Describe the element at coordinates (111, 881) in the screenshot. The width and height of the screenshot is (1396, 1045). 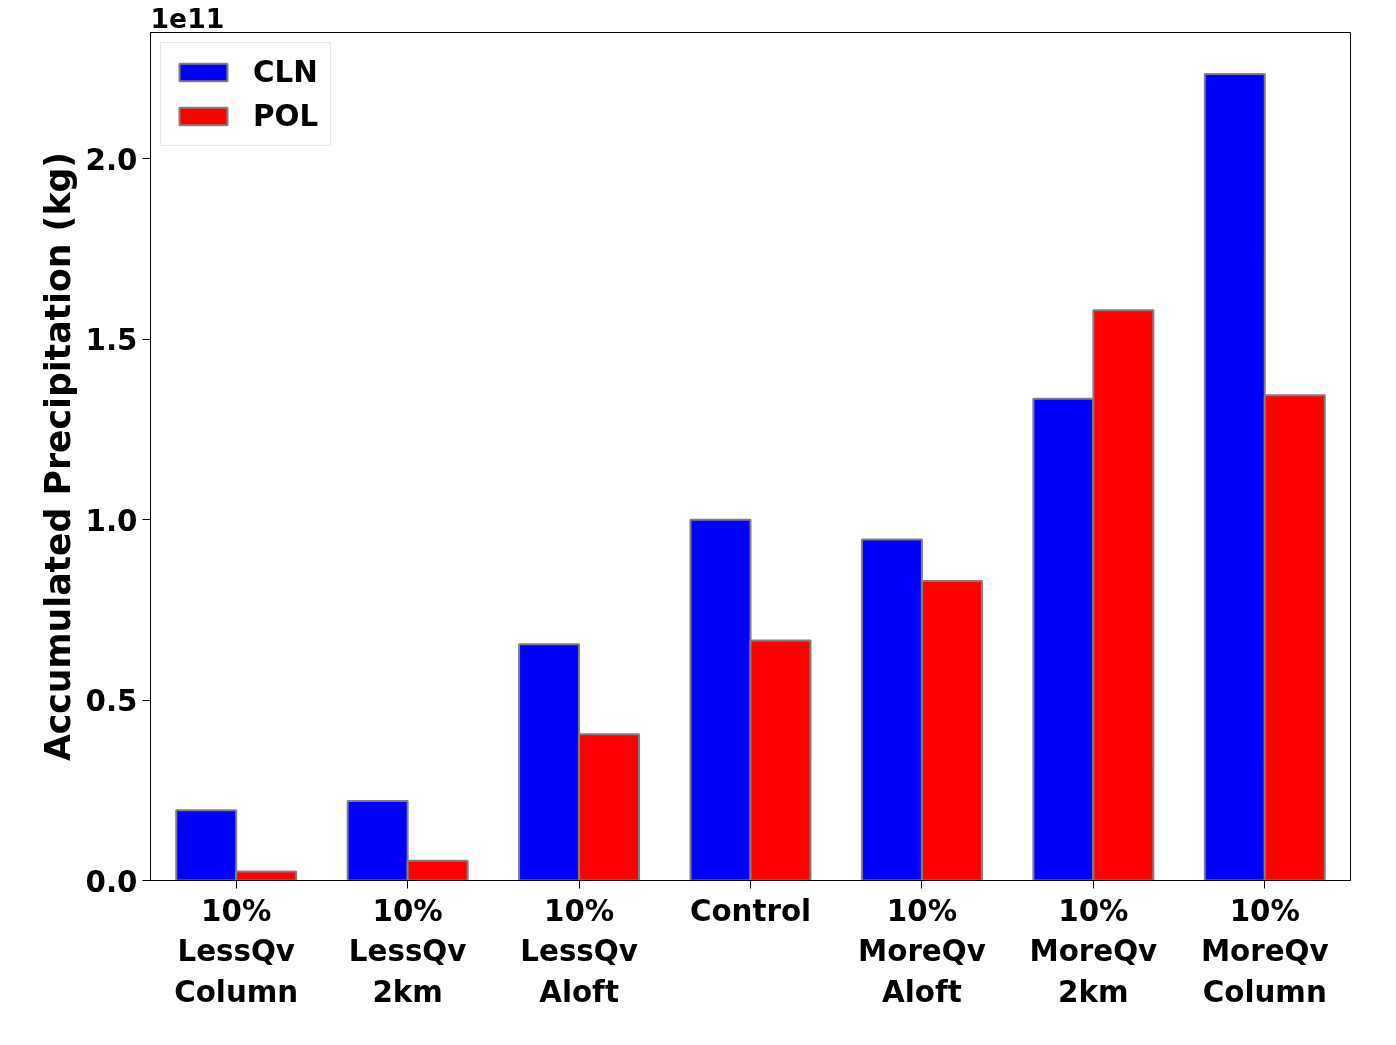
I see `y-tick-label: 0.0` at that location.